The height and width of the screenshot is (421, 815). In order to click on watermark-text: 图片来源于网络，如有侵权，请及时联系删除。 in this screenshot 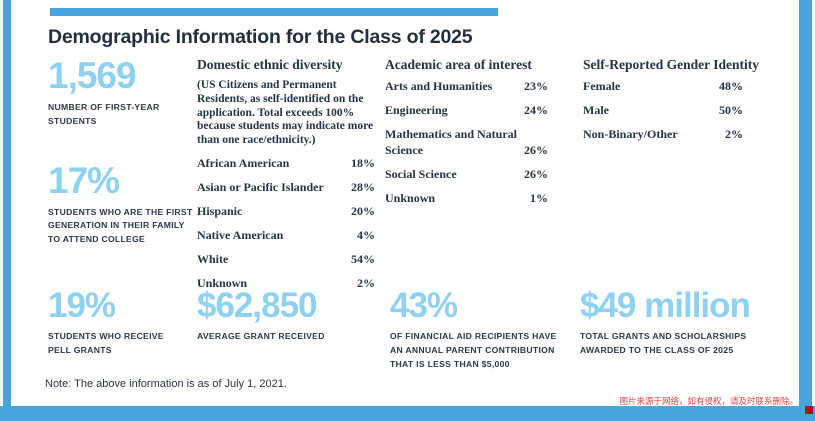, I will do `click(708, 401)`.